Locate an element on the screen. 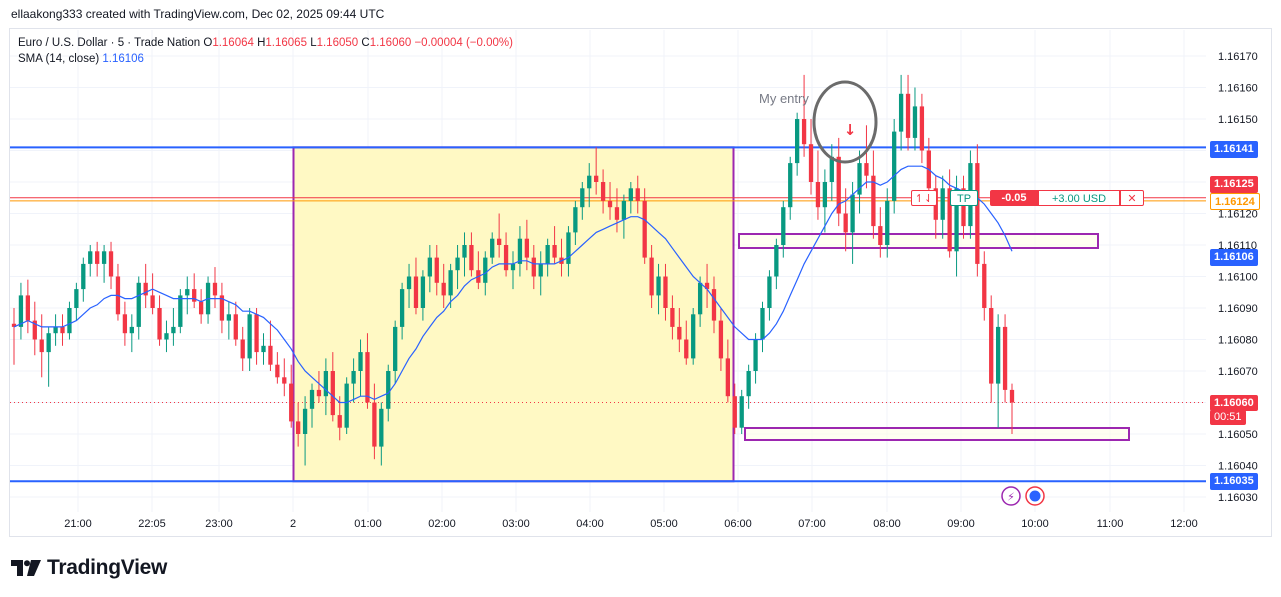 The image size is (1281, 597). x-tick-label: 01:00 is located at coordinates (368, 524).